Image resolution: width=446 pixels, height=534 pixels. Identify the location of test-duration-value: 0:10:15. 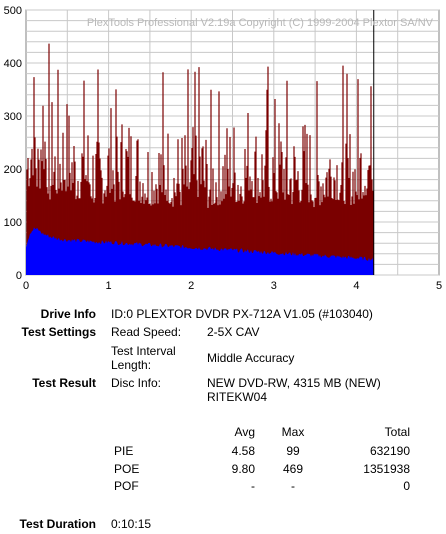
(131, 524).